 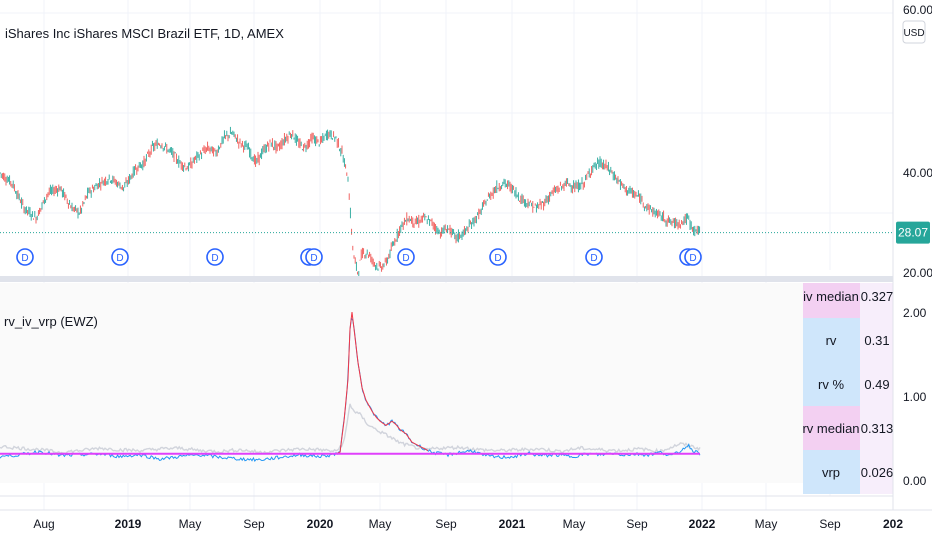 I want to click on currency-button-frame, so click(x=914, y=32).